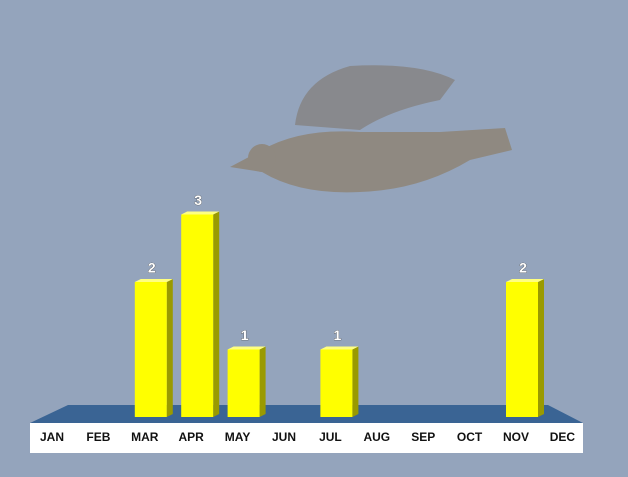 The height and width of the screenshot is (477, 628). Describe the element at coordinates (145, 437) in the screenshot. I see `x-tick-label: MAR` at that location.